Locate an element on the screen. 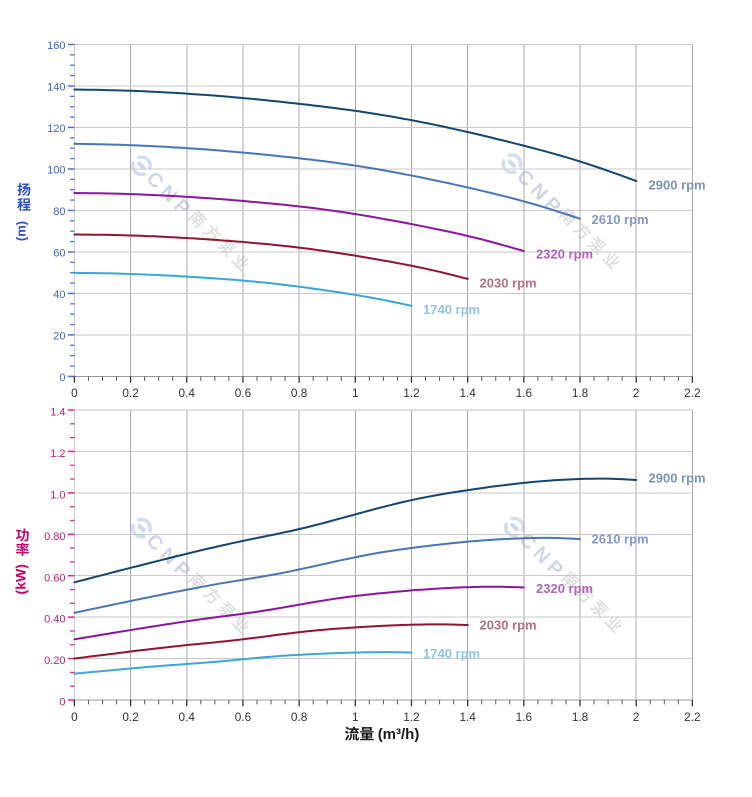 This screenshot has width=752, height=797. svg-text: 20 is located at coordinates (59, 337).